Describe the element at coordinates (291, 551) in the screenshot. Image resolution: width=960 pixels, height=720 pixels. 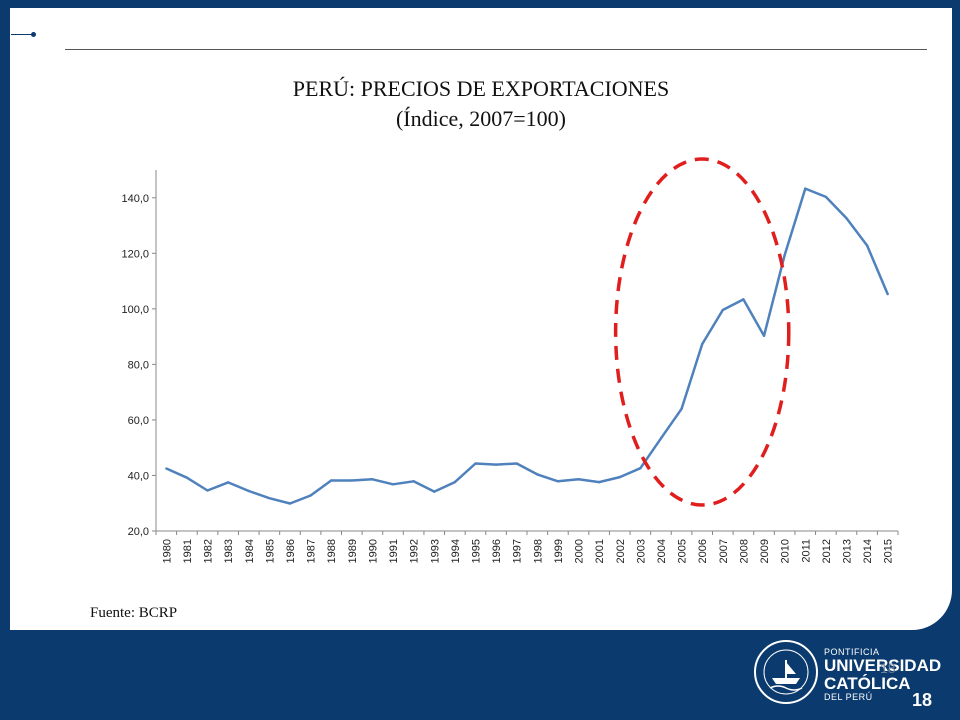
I see `x-tick-label: 1986` at that location.